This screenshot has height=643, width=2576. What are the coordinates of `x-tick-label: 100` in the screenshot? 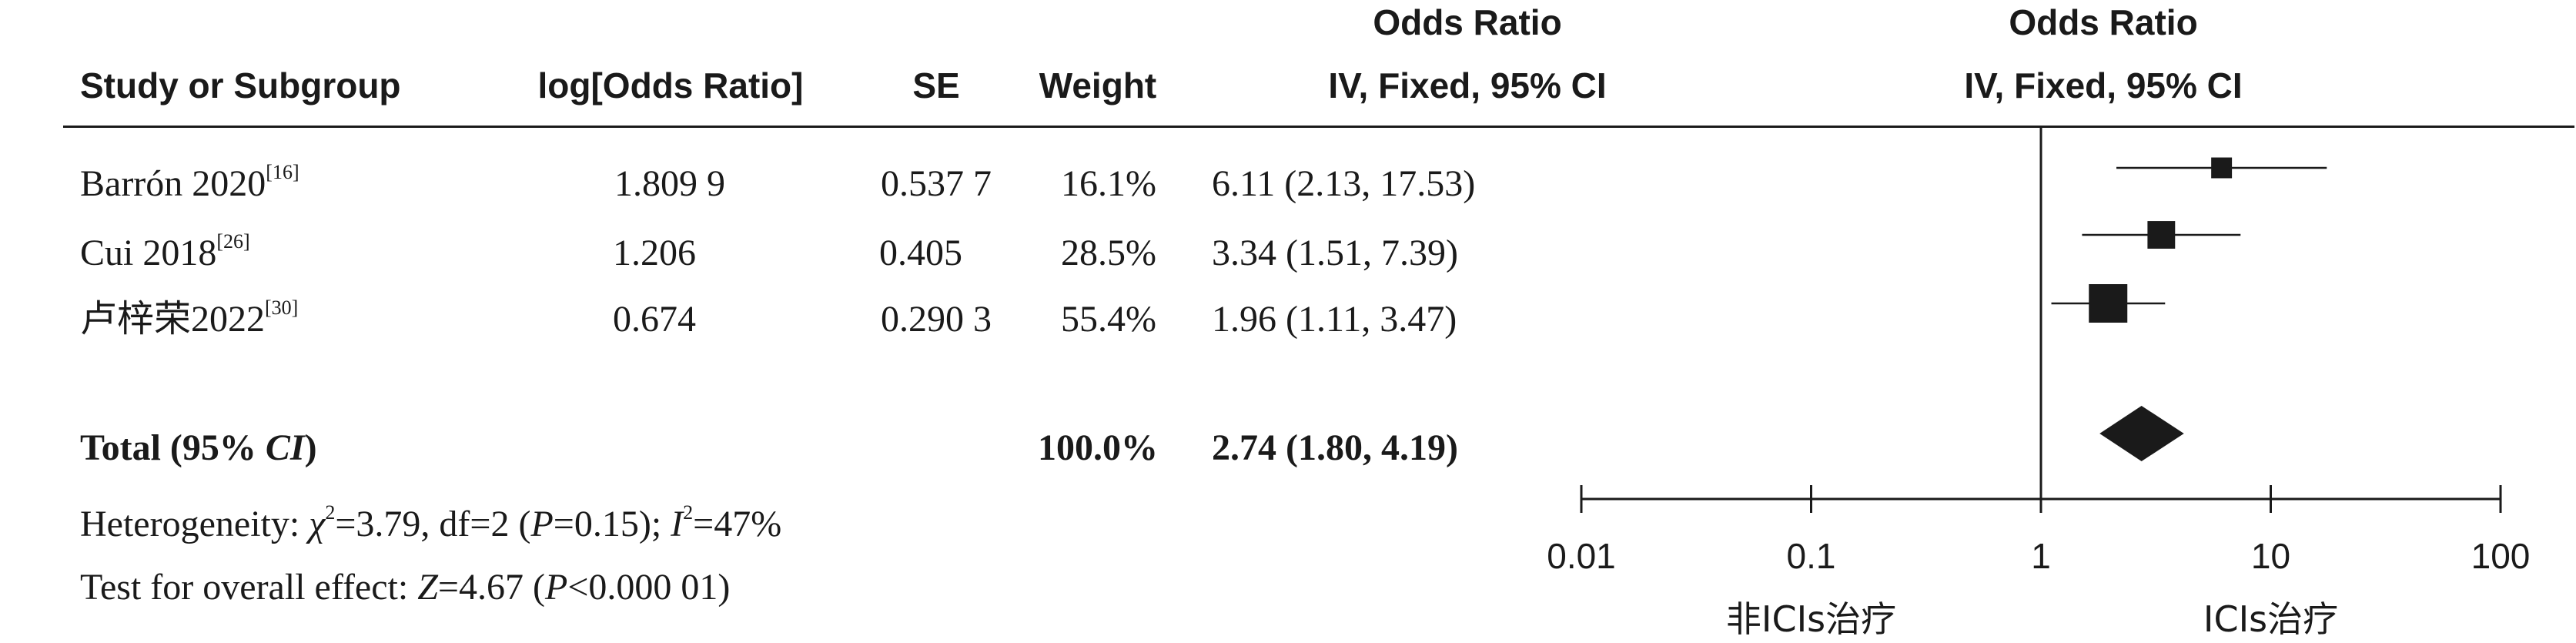 It's located at (2501, 556).